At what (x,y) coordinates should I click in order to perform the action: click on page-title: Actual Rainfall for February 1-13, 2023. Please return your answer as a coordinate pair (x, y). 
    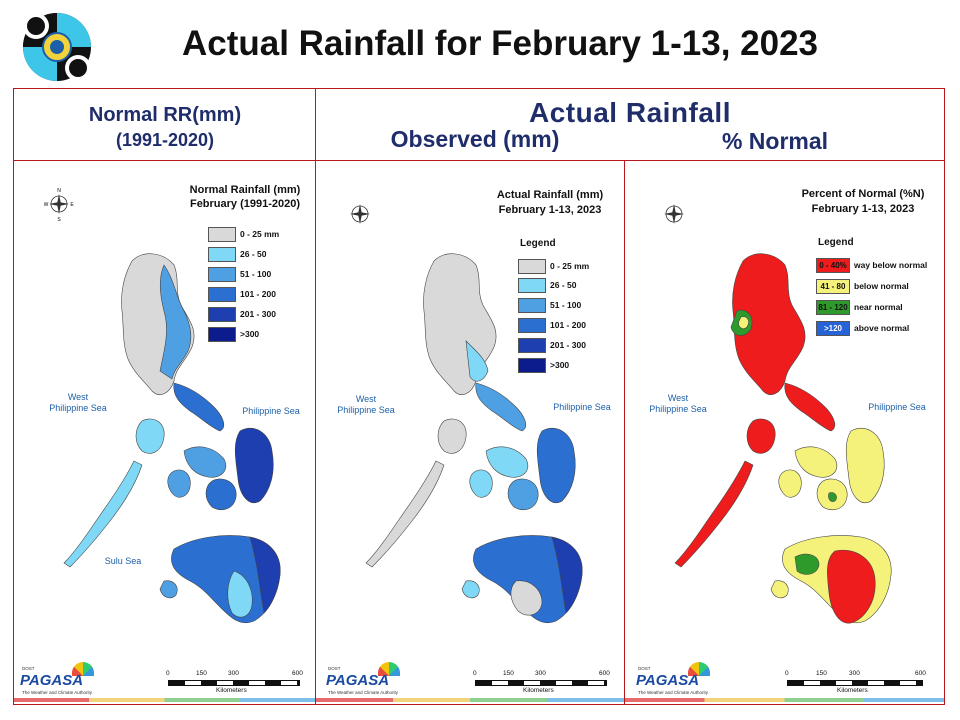
    Looking at the image, I should click on (500, 43).